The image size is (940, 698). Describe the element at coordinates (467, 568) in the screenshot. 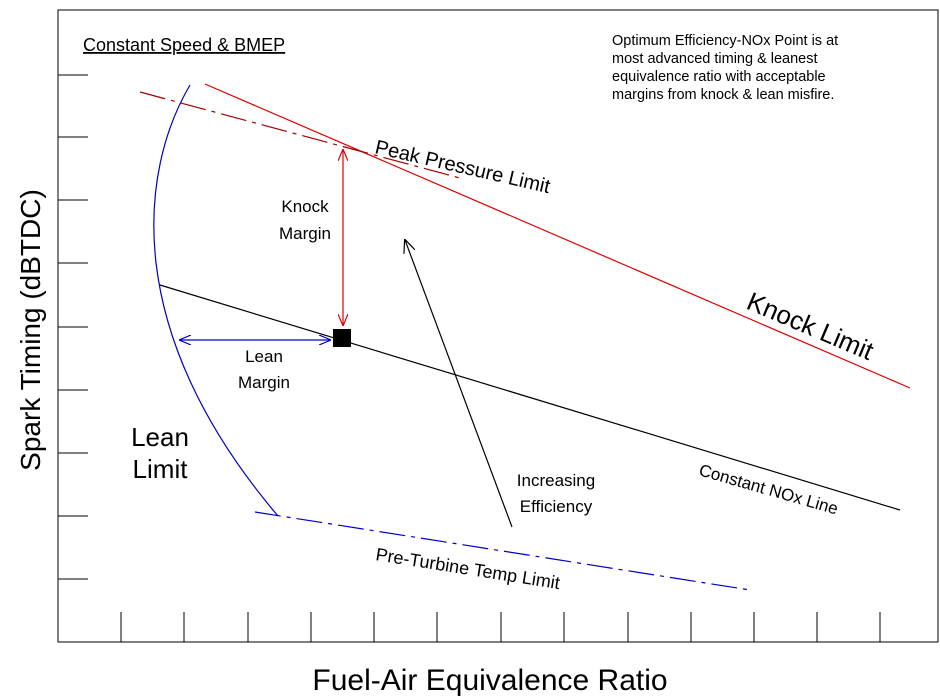

I see `pre-turbine-label: Pre-Turbine Temp Limit` at that location.